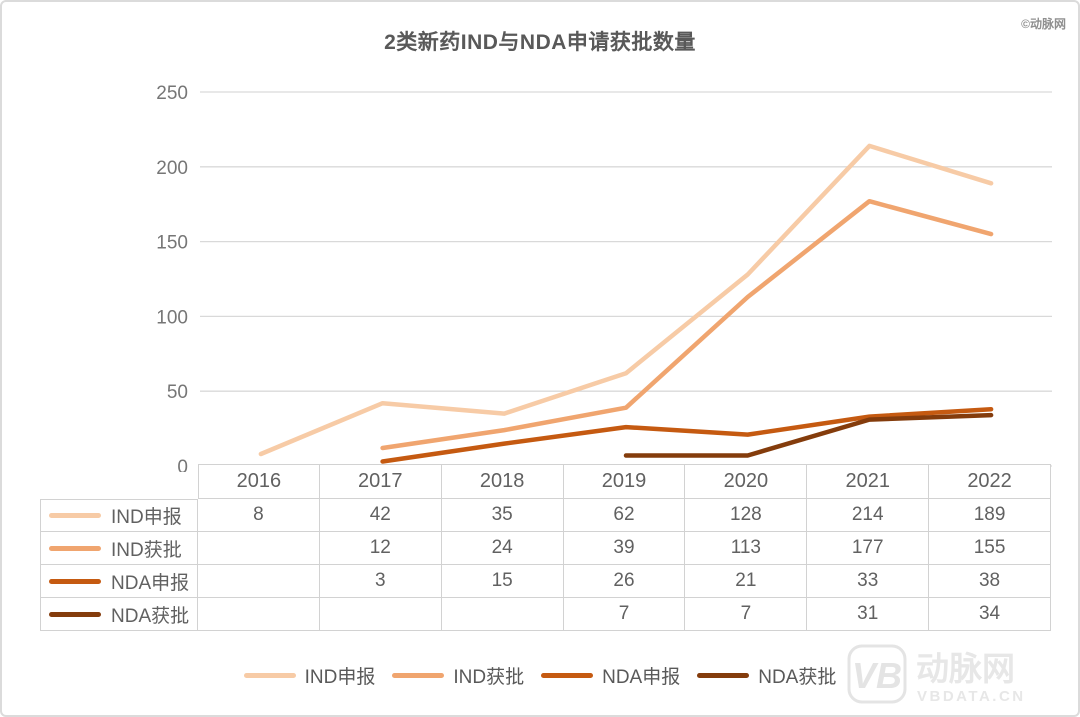 This screenshot has width=1080, height=717. What do you see at coordinates (990, 614) in the screenshot?
I see `table-value: 34` at bounding box center [990, 614].